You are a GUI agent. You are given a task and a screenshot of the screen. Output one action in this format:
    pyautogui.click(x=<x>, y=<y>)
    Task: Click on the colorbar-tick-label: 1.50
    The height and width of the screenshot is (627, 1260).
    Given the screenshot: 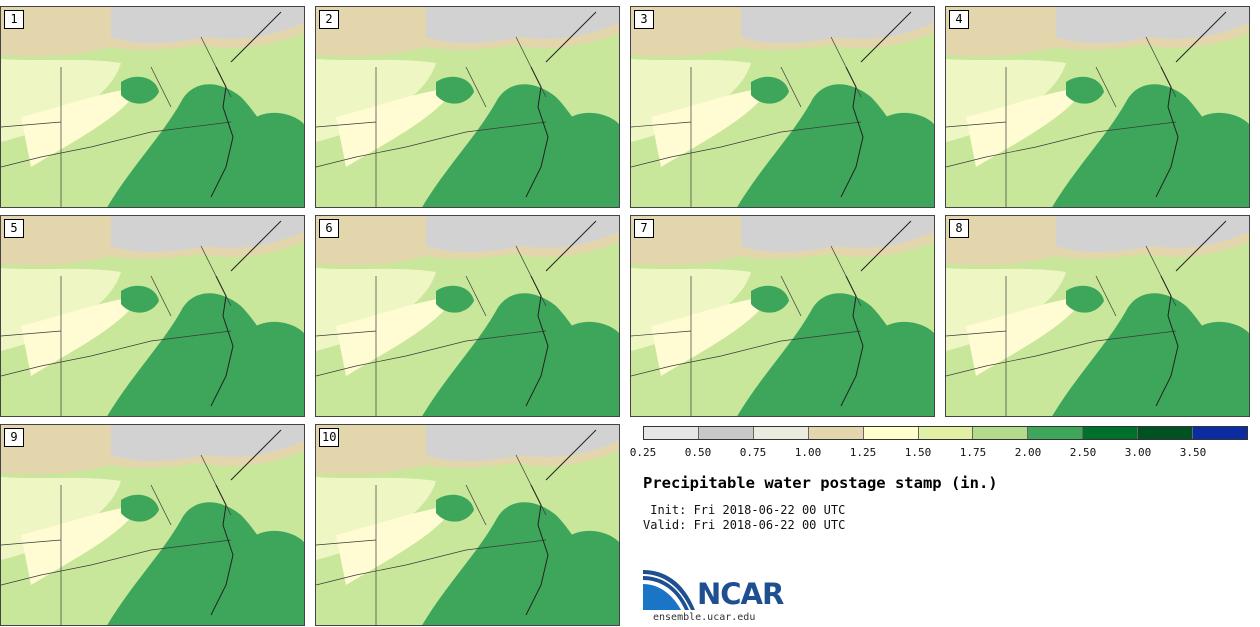 What is the action you would take?
    pyautogui.click(x=918, y=452)
    